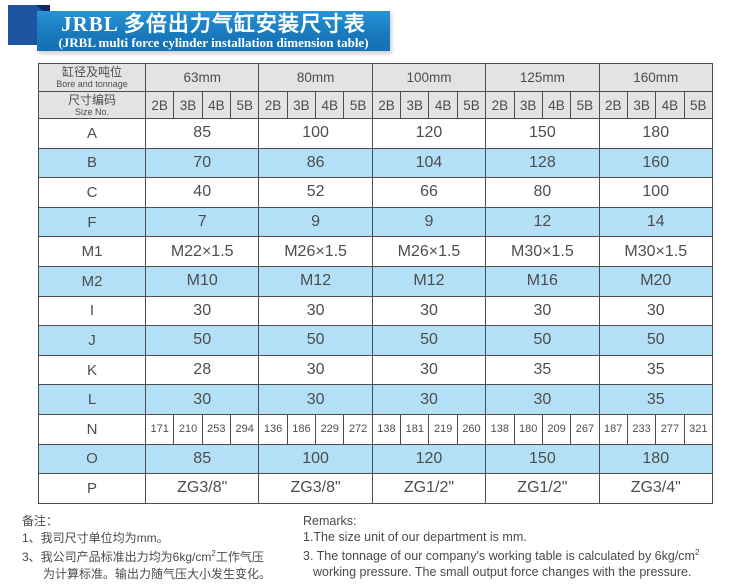 Image resolution: width=750 pixels, height=585 pixels. I want to click on notes-zh-line2-tail: 工作气压, so click(239, 557).